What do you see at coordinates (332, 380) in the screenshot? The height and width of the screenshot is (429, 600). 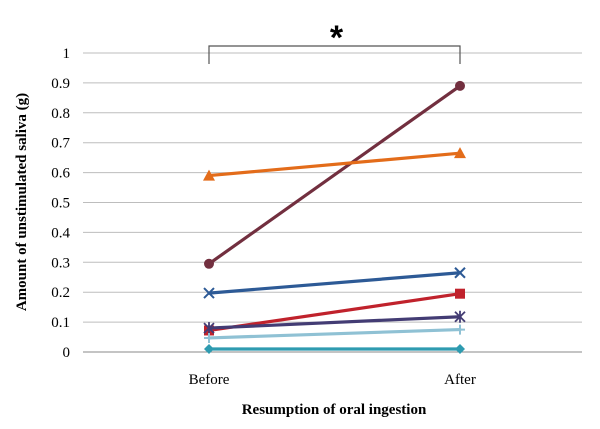 I see `x-tick-labels: Before After` at bounding box center [332, 380].